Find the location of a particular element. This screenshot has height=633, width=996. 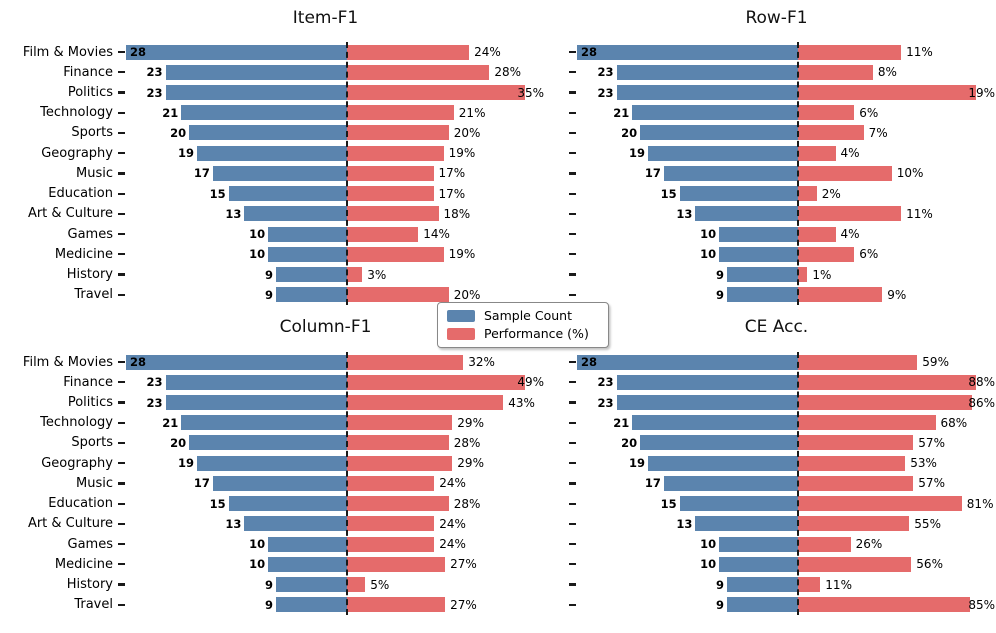

bar-zone: 10 24% is located at coordinates (335, 544).